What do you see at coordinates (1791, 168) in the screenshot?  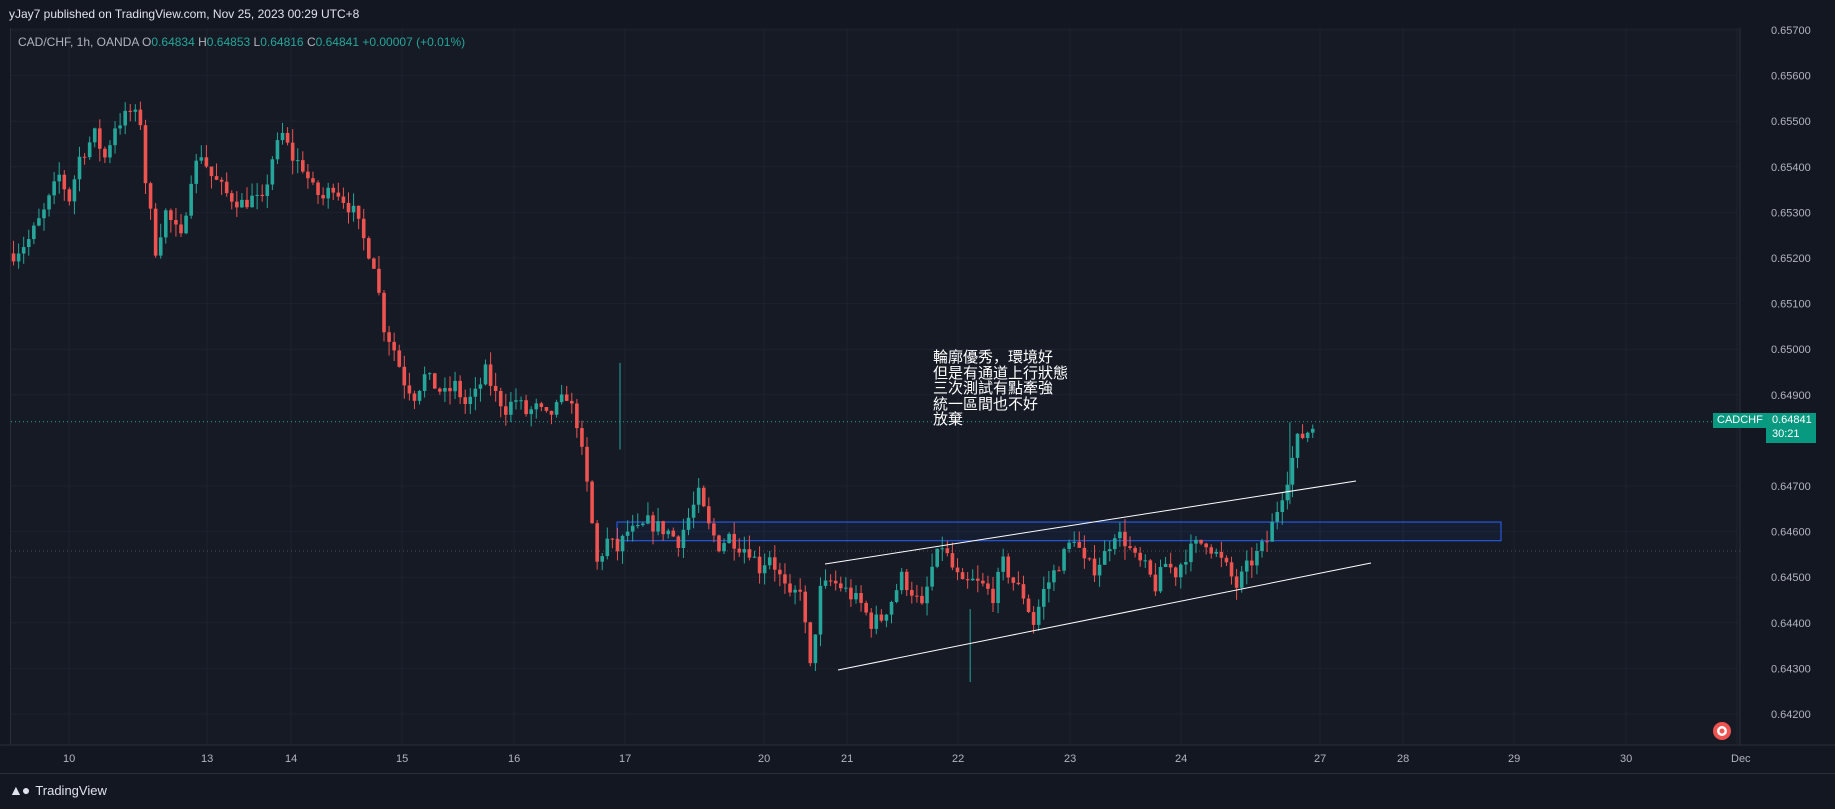 I see `price-tick-label: 0.65400` at bounding box center [1791, 168].